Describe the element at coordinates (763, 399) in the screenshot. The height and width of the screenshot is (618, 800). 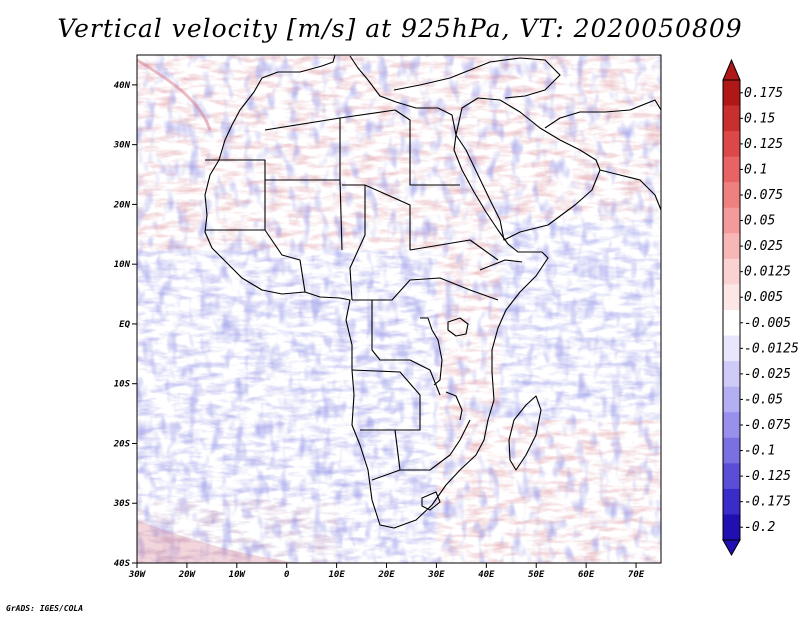
I see `colorbar-label: -0.05` at that location.